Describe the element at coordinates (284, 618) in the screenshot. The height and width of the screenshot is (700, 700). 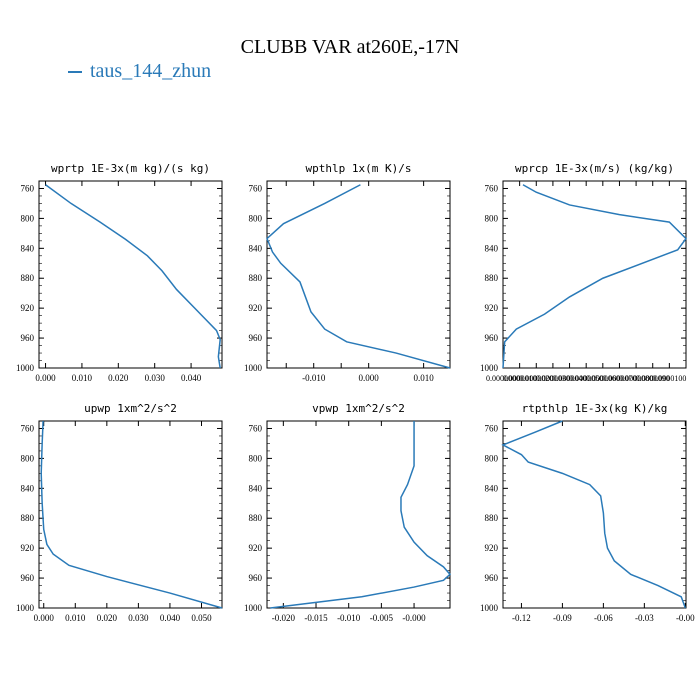
I see `x-tick-label: -0.020` at that location.